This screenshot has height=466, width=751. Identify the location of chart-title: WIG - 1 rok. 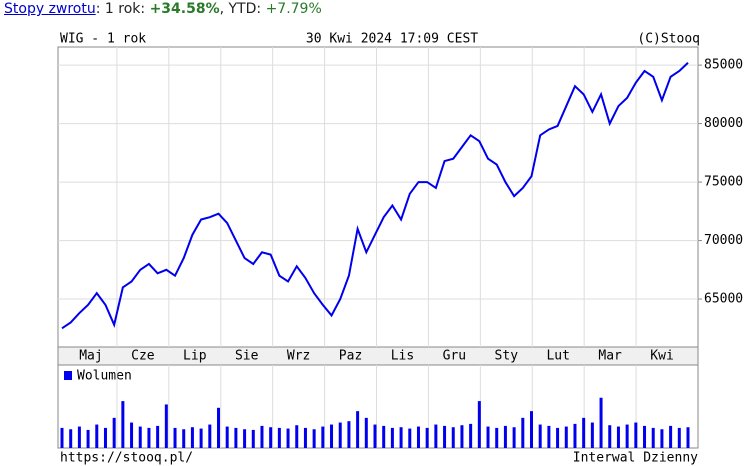
(103, 39).